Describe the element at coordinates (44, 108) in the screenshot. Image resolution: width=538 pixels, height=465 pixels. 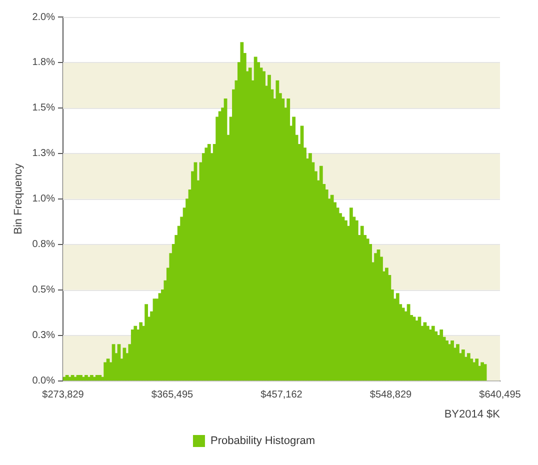
I see `y-tick-label: 1.5%` at that location.